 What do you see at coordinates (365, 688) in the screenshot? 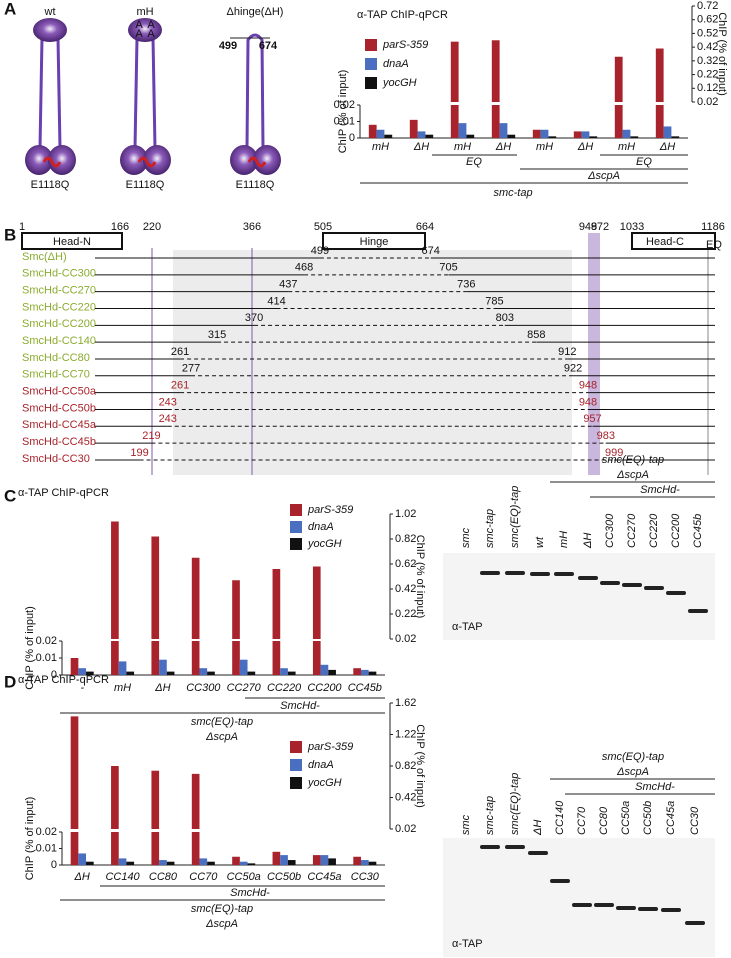
I see `x-tick-label: CC45b` at bounding box center [365, 688].